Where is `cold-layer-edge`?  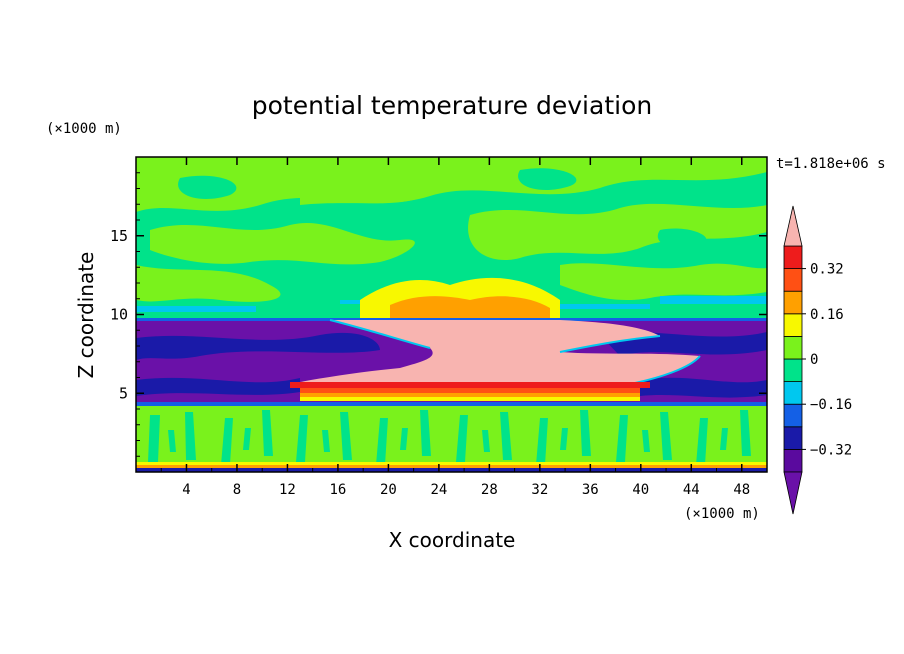 cold-layer-edge is located at coordinates (451, 362).